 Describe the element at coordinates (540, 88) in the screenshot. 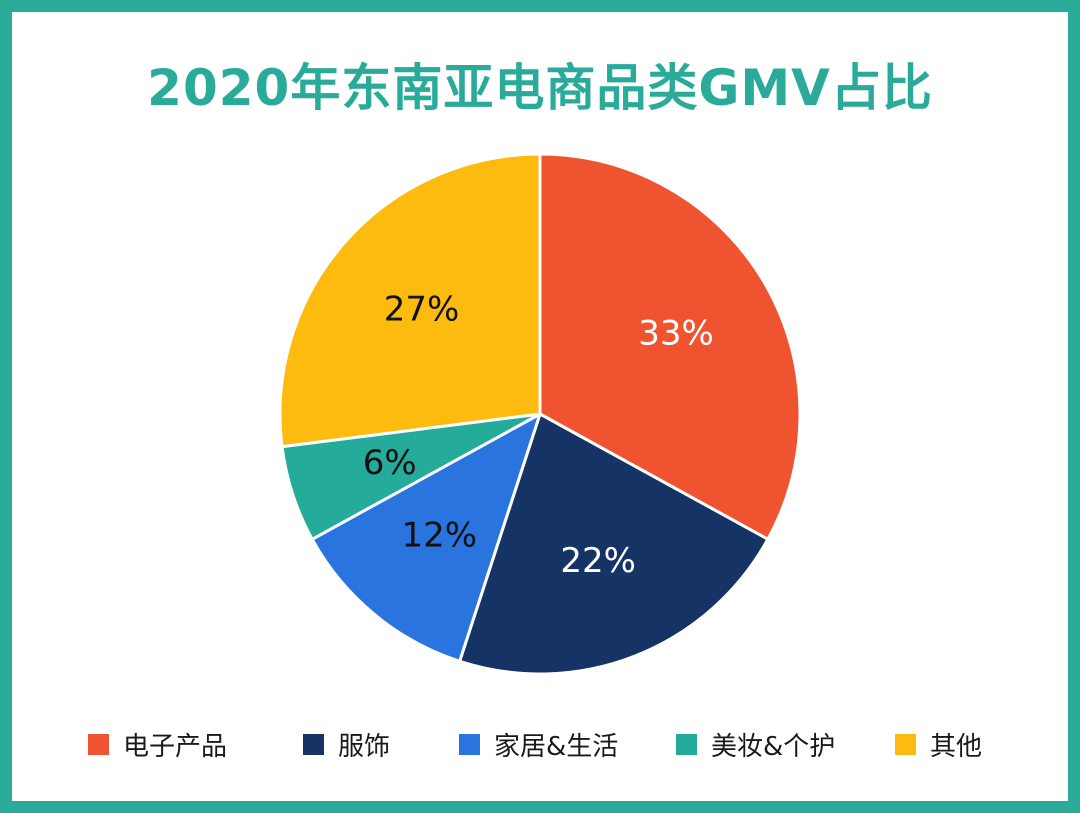

I see `chart-title: 2020年东南亚电商品类GMV占比` at that location.